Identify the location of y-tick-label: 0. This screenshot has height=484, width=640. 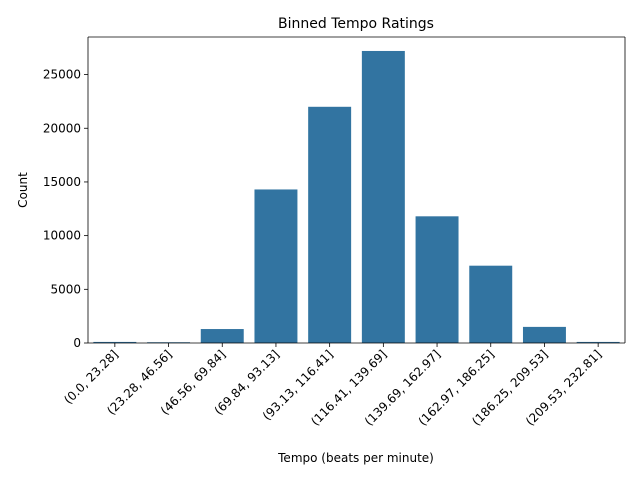
(77, 343).